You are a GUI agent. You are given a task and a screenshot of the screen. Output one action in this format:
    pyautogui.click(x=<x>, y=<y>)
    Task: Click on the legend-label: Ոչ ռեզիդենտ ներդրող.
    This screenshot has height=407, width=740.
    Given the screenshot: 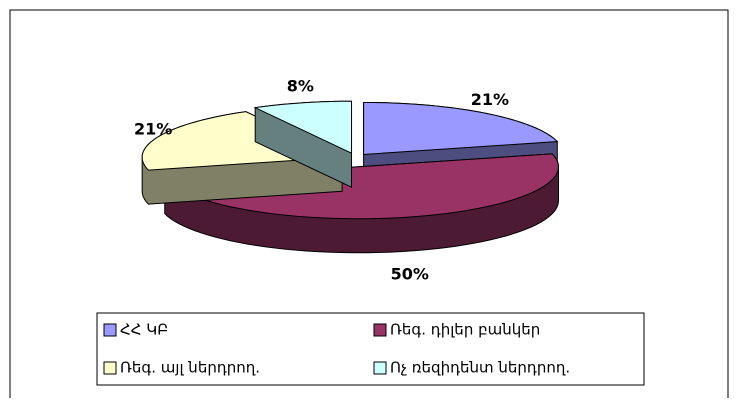 What is the action you would take?
    pyautogui.click(x=480, y=368)
    